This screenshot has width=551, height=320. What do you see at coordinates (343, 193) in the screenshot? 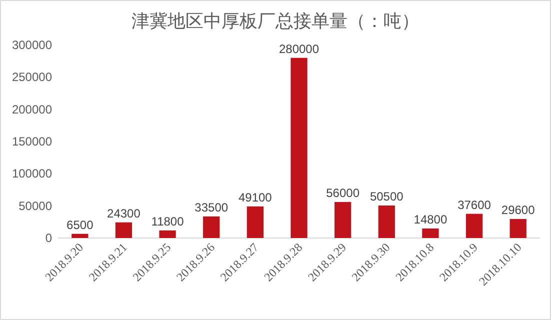
I see `data-label: 56000` at bounding box center [343, 193].